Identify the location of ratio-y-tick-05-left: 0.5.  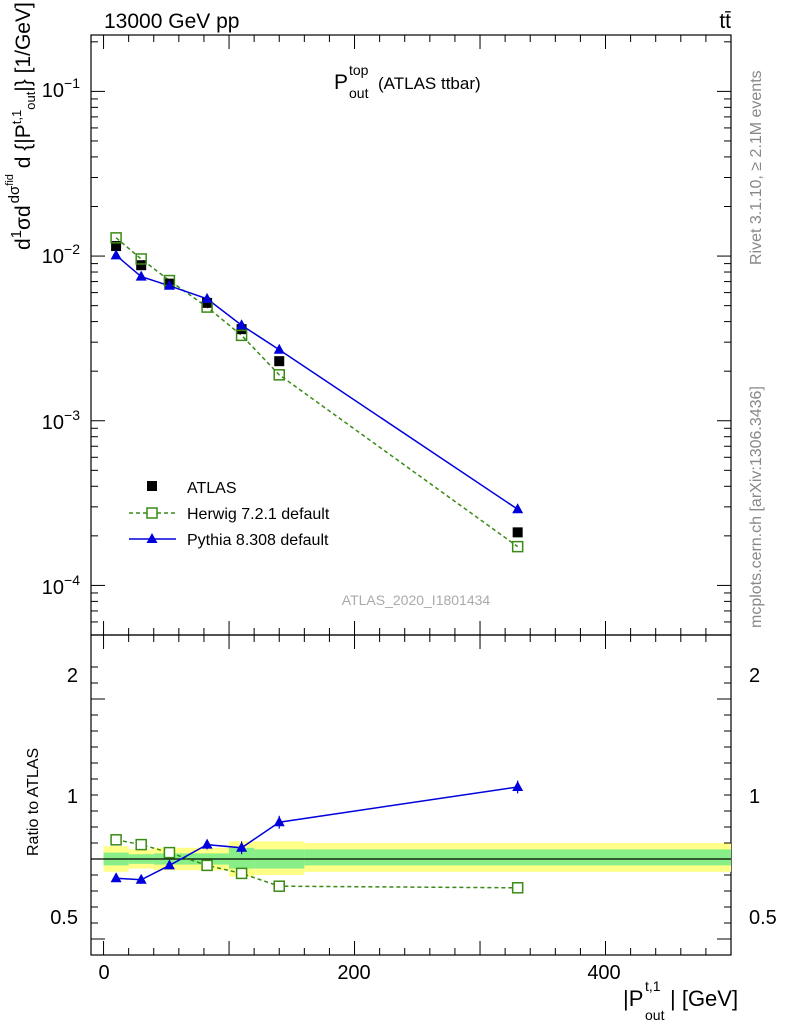
(64, 918).